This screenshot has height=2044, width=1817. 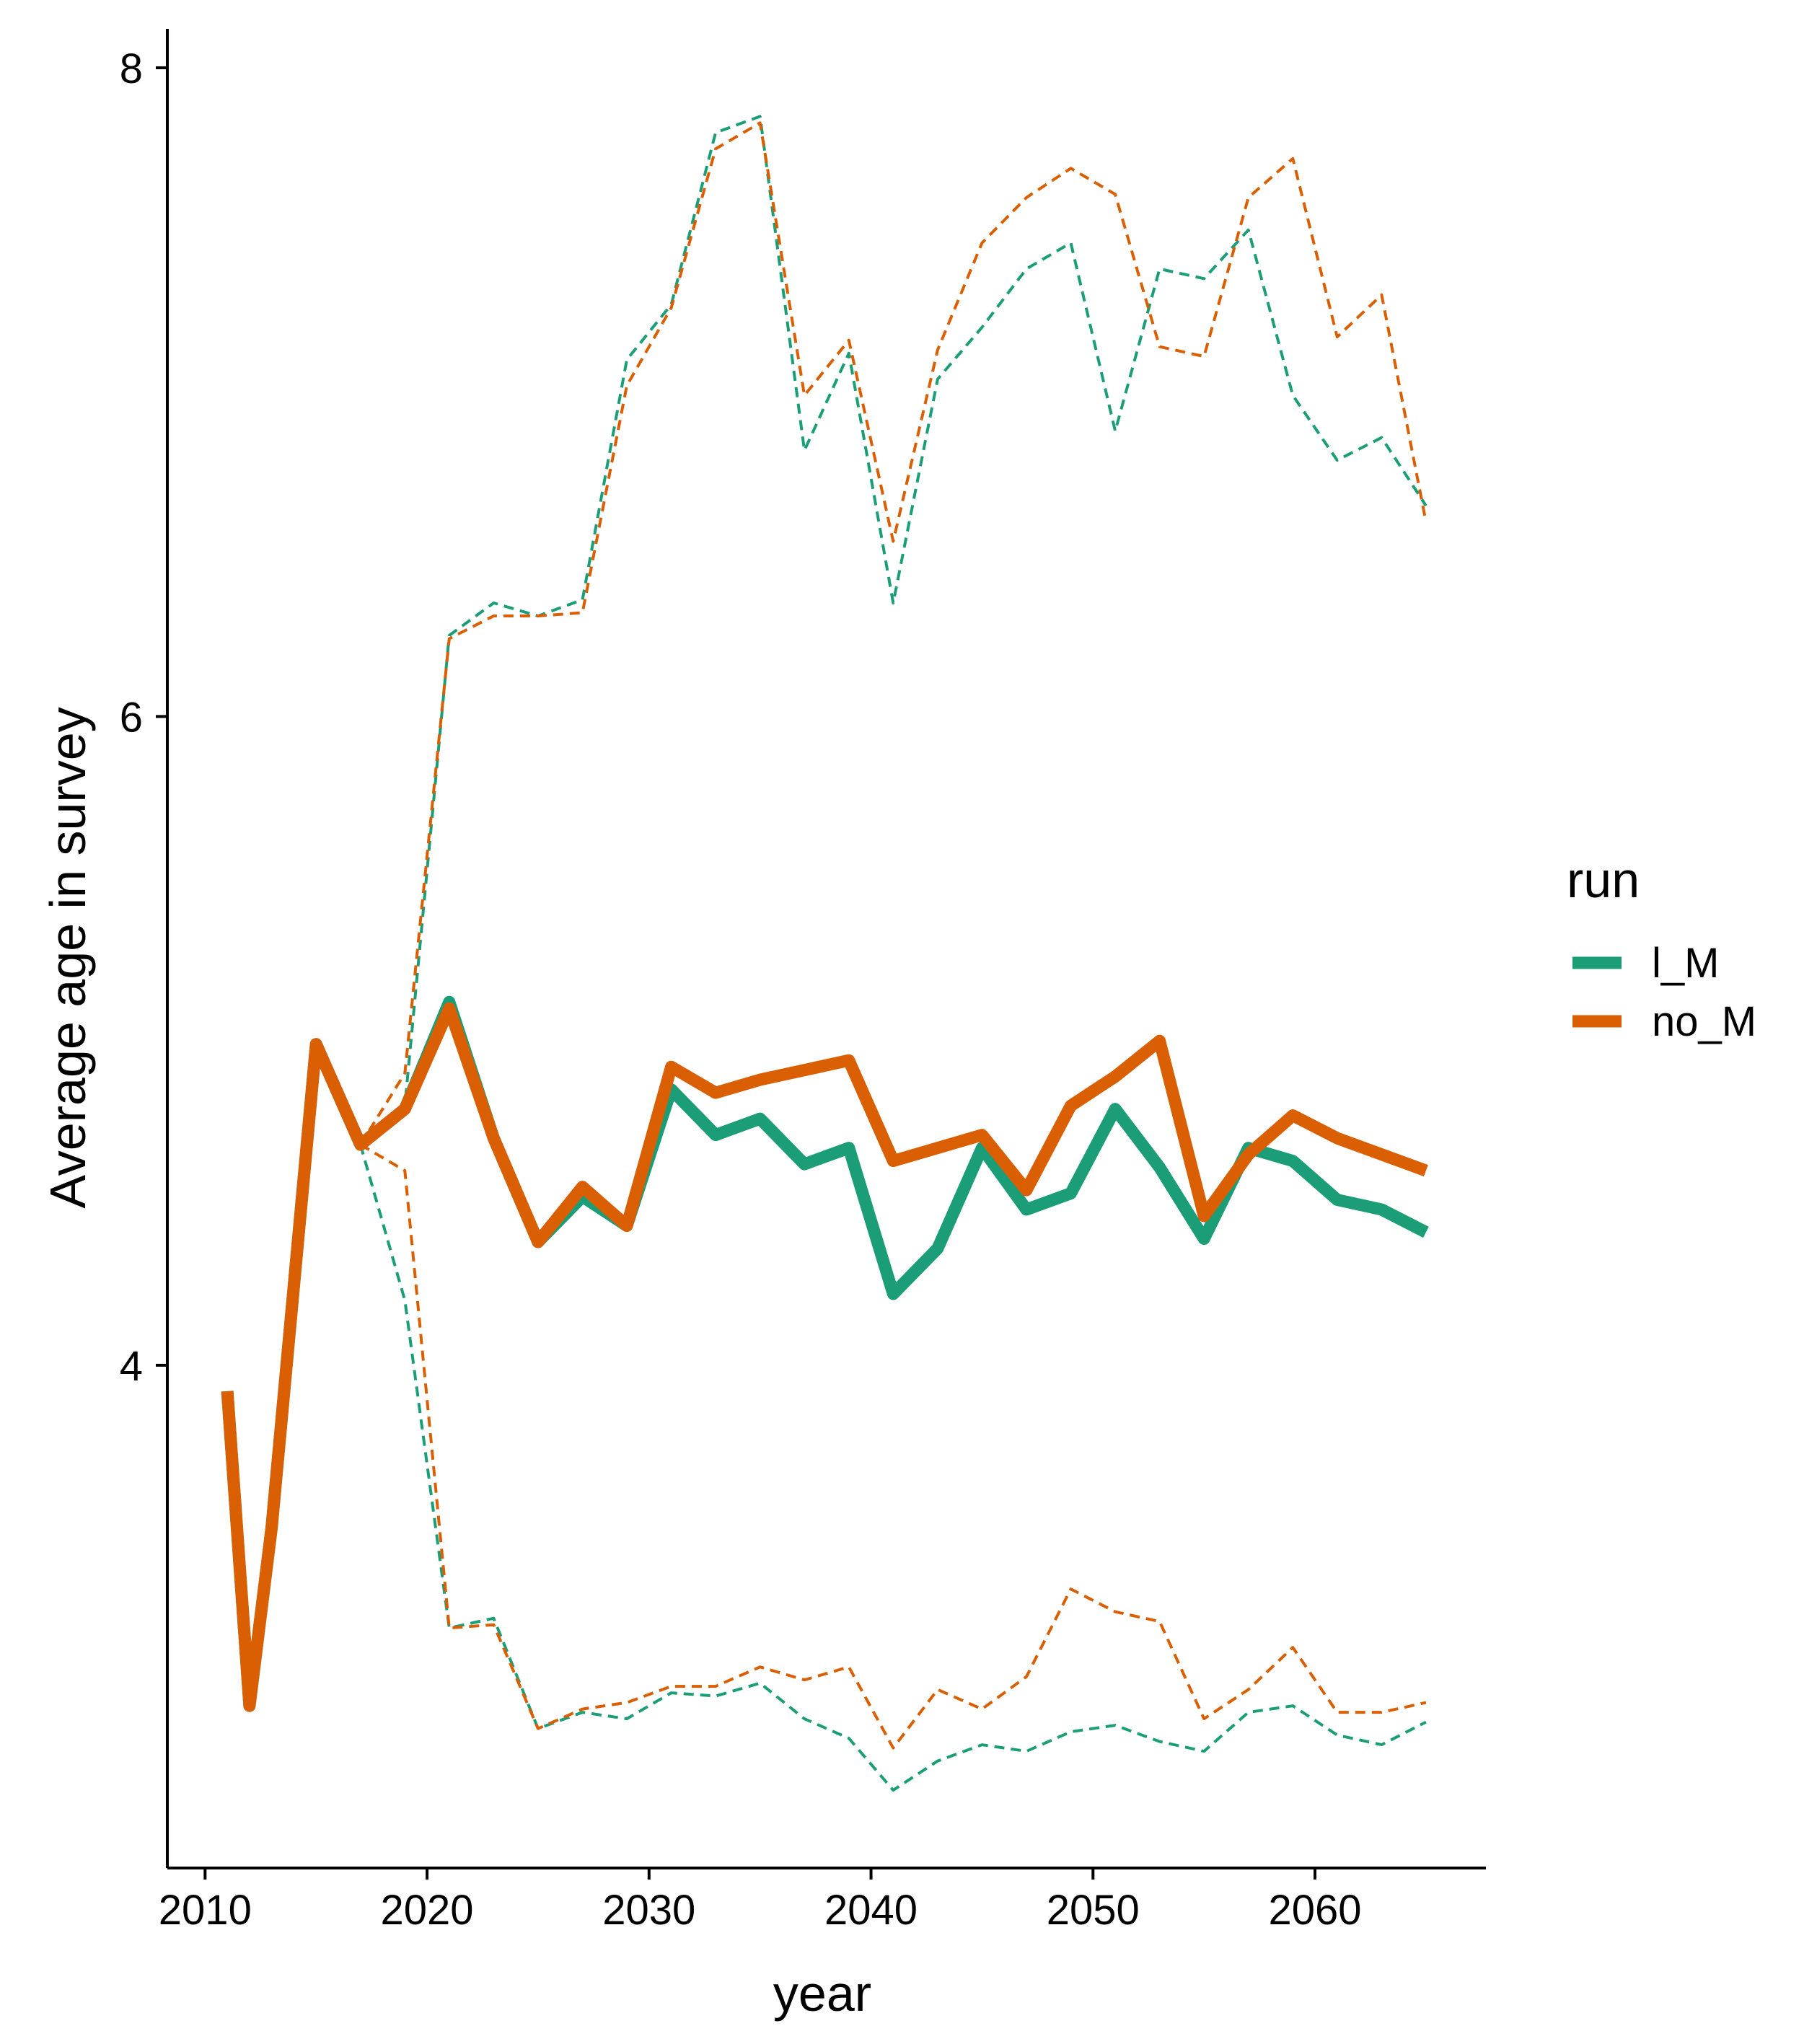 What do you see at coordinates (131, 717) in the screenshot?
I see `y-tick-label: 6` at bounding box center [131, 717].